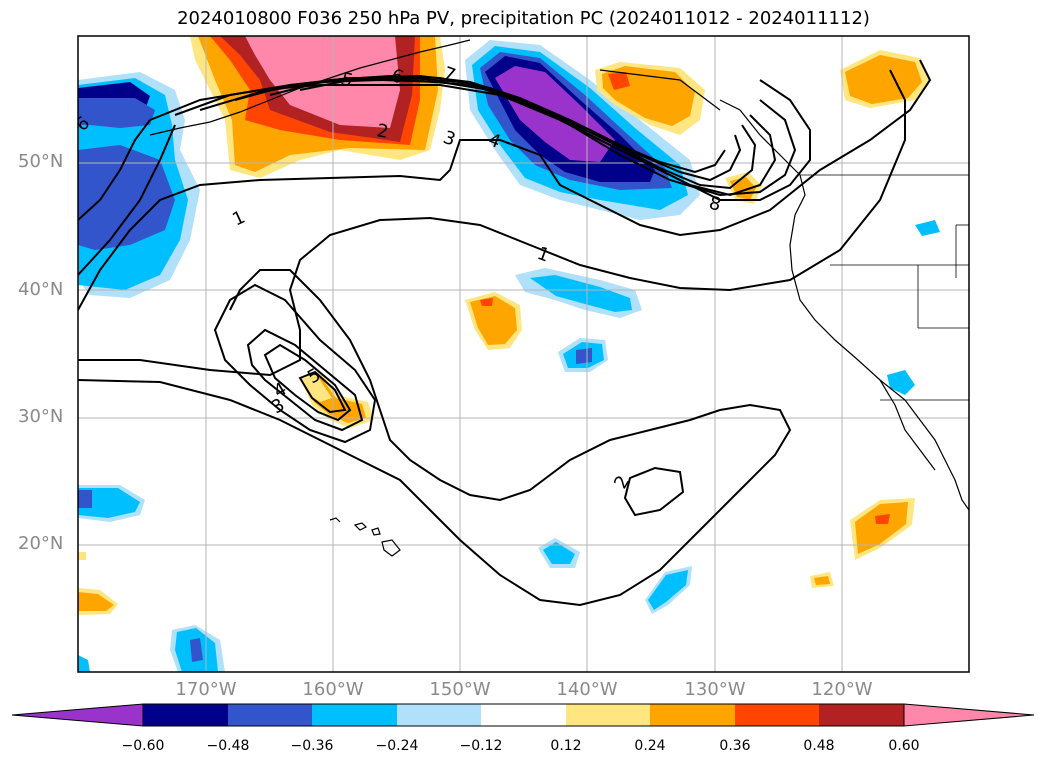 This screenshot has width=1047, height=765. I want to click on colorbar-extend-low, so click(77, 715).